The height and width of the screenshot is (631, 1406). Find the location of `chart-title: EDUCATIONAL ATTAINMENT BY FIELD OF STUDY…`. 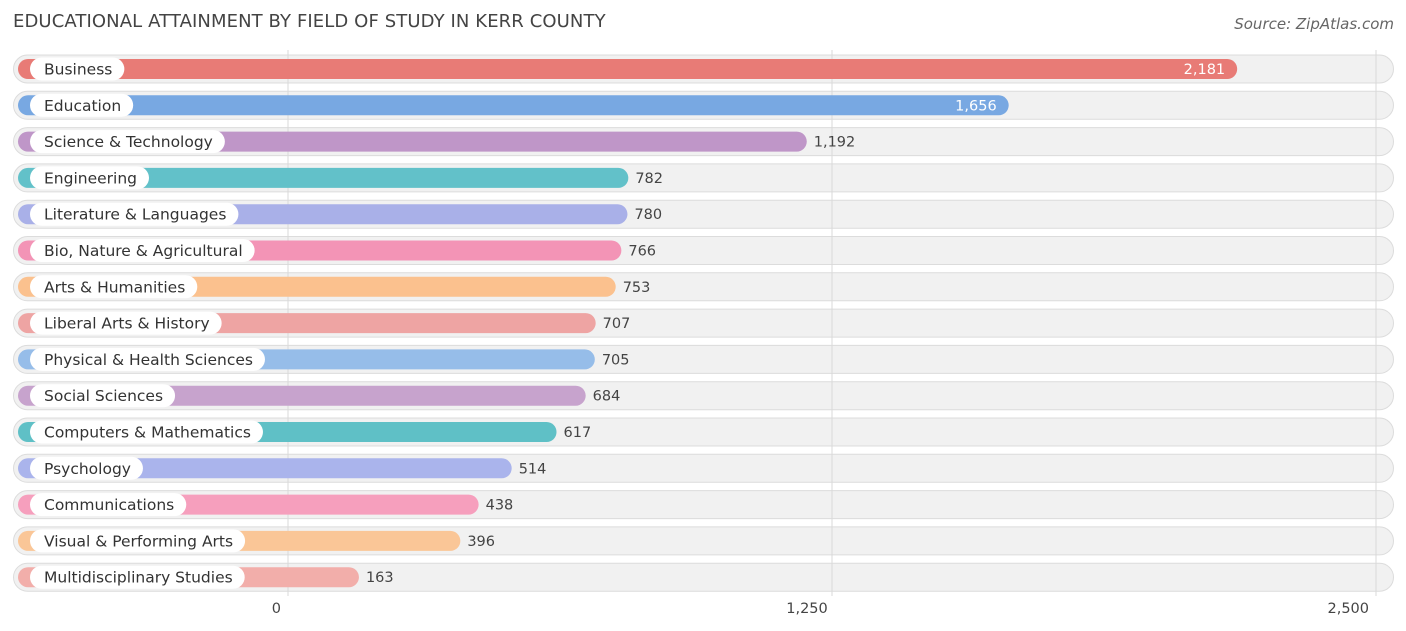

chart-title: EDUCATIONAL ATTAINMENT BY FIELD OF STUDY… is located at coordinates (309, 21).